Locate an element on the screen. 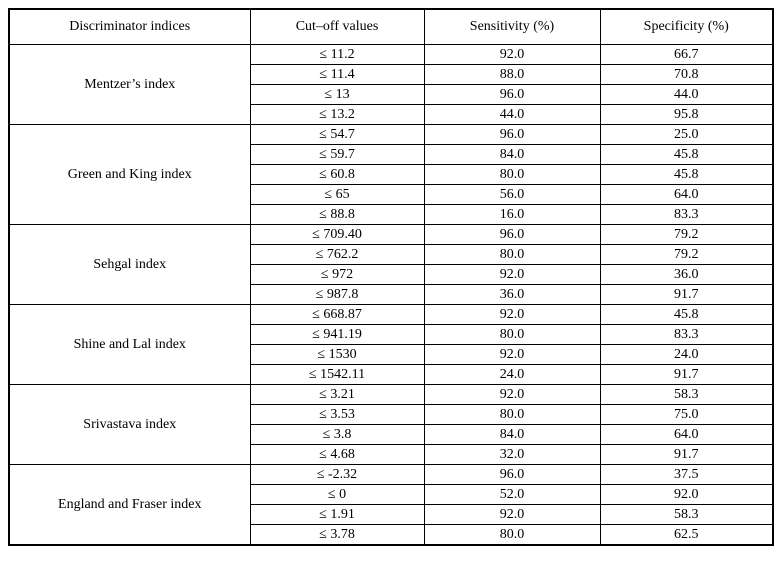  specificity-cell: 66.7 is located at coordinates (686, 54).